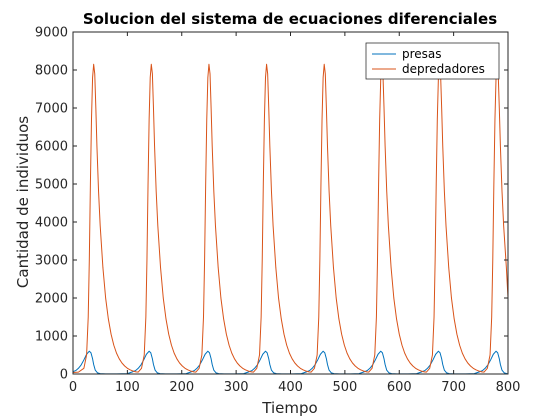 The image size is (560, 420). What do you see at coordinates (51, 337) in the screenshot?
I see `y-tick-label: 1000` at bounding box center [51, 337].